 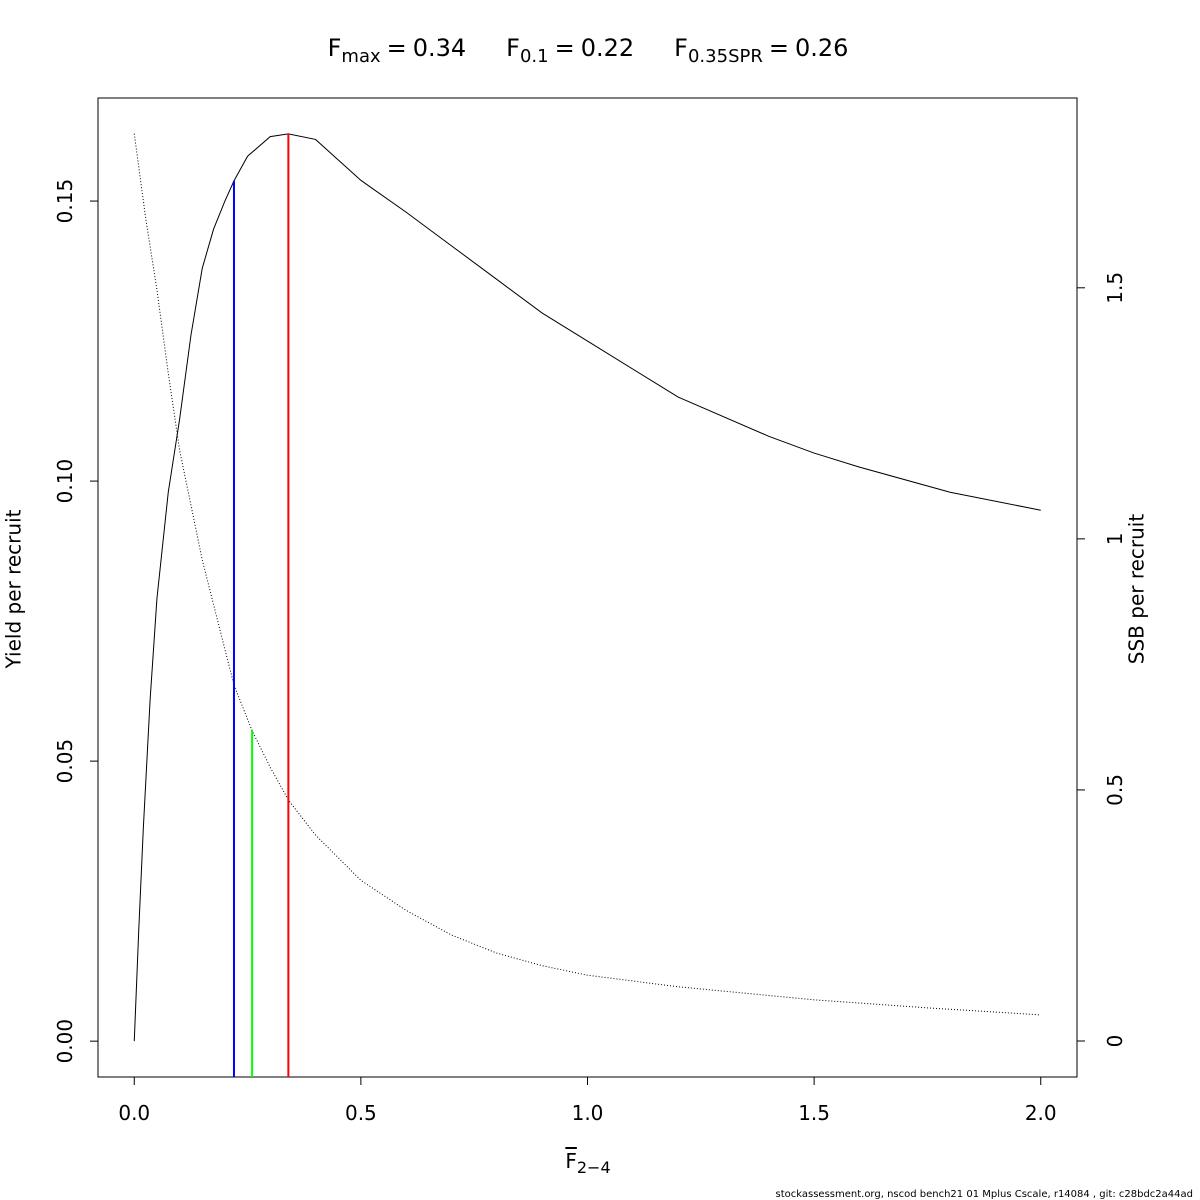 I want to click on x-tick-label: 1.5, so click(x=814, y=1113).